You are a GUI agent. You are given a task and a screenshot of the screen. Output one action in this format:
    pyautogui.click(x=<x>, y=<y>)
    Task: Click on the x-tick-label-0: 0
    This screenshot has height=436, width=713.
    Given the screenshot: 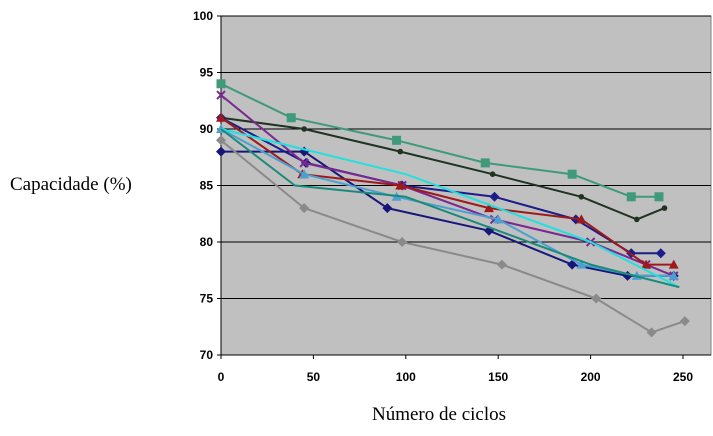 What is the action you would take?
    pyautogui.click(x=221, y=377)
    